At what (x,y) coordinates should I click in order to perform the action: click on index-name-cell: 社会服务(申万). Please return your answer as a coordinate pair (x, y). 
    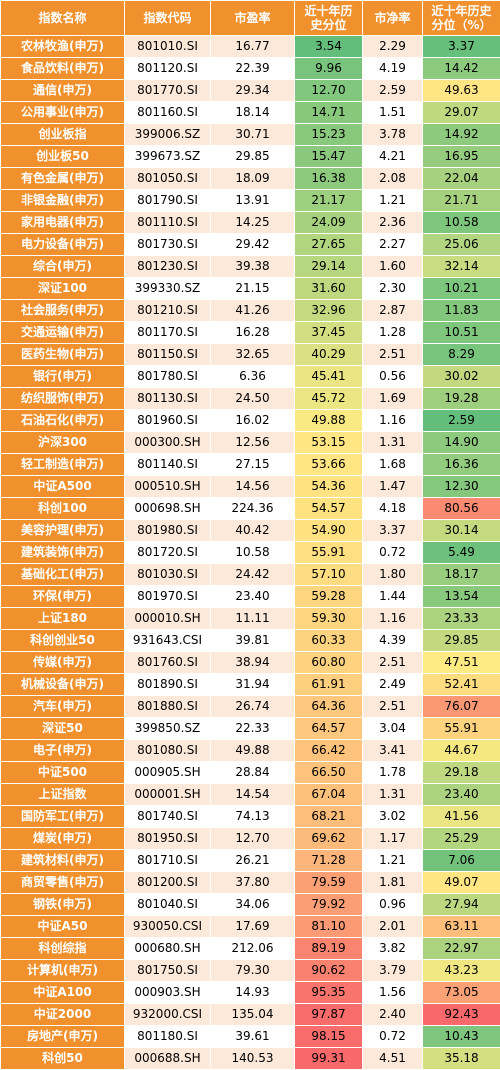
    Looking at the image, I should click on (63, 311).